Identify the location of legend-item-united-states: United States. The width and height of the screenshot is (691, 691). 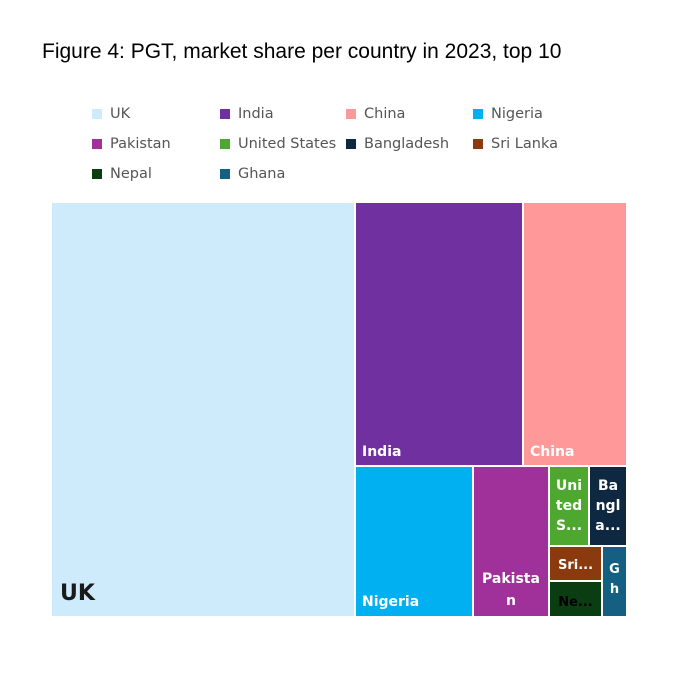
(278, 144).